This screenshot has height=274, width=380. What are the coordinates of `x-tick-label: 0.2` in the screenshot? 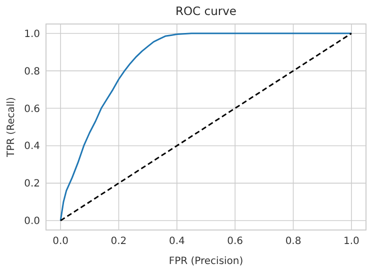 It's located at (118, 241).